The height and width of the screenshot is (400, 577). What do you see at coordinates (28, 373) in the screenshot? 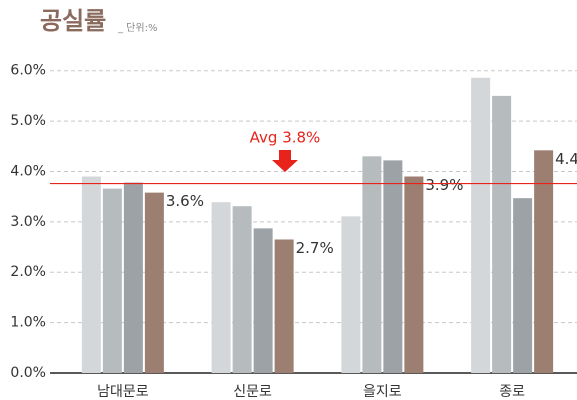
I see `y-tick-label: 0.0%` at bounding box center [28, 373].